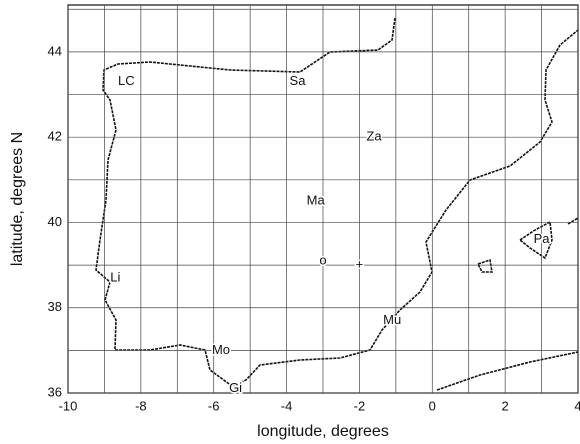  What do you see at coordinates (55, 391) in the screenshot?
I see `y-tick-label: 36` at bounding box center [55, 391].